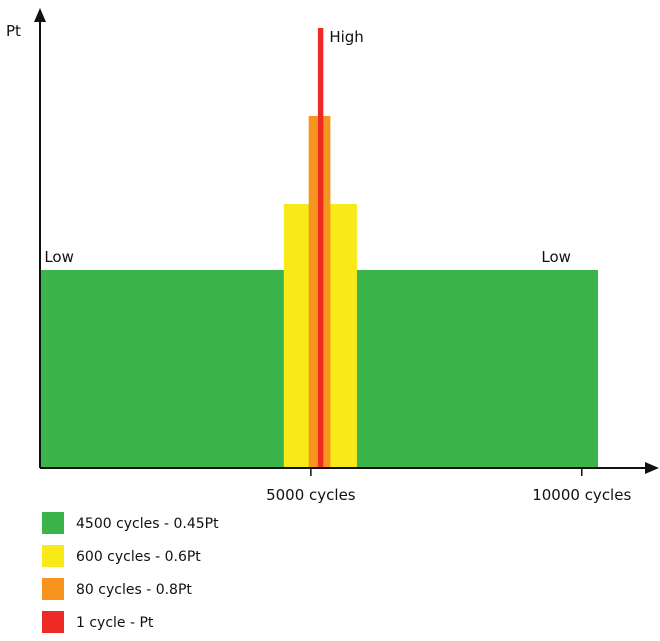 The width and height of the screenshot is (660, 641). Describe the element at coordinates (40, 15) in the screenshot. I see `y-axis-arrowhead` at that location.